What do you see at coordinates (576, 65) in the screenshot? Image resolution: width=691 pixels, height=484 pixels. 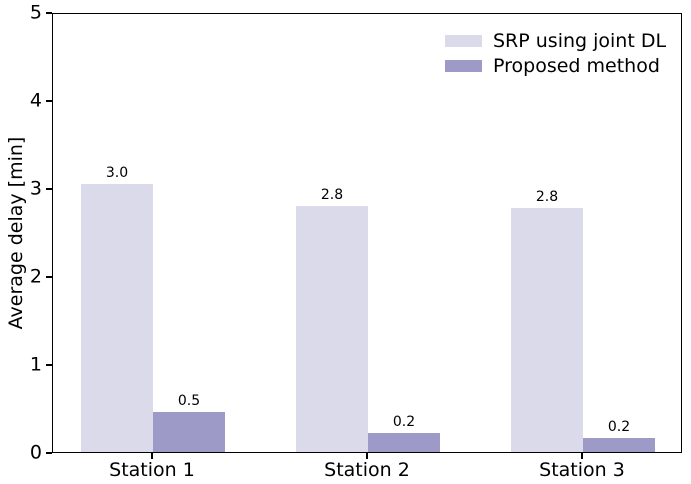 I see `legend-label-proposed: Proposed method` at bounding box center [576, 65].